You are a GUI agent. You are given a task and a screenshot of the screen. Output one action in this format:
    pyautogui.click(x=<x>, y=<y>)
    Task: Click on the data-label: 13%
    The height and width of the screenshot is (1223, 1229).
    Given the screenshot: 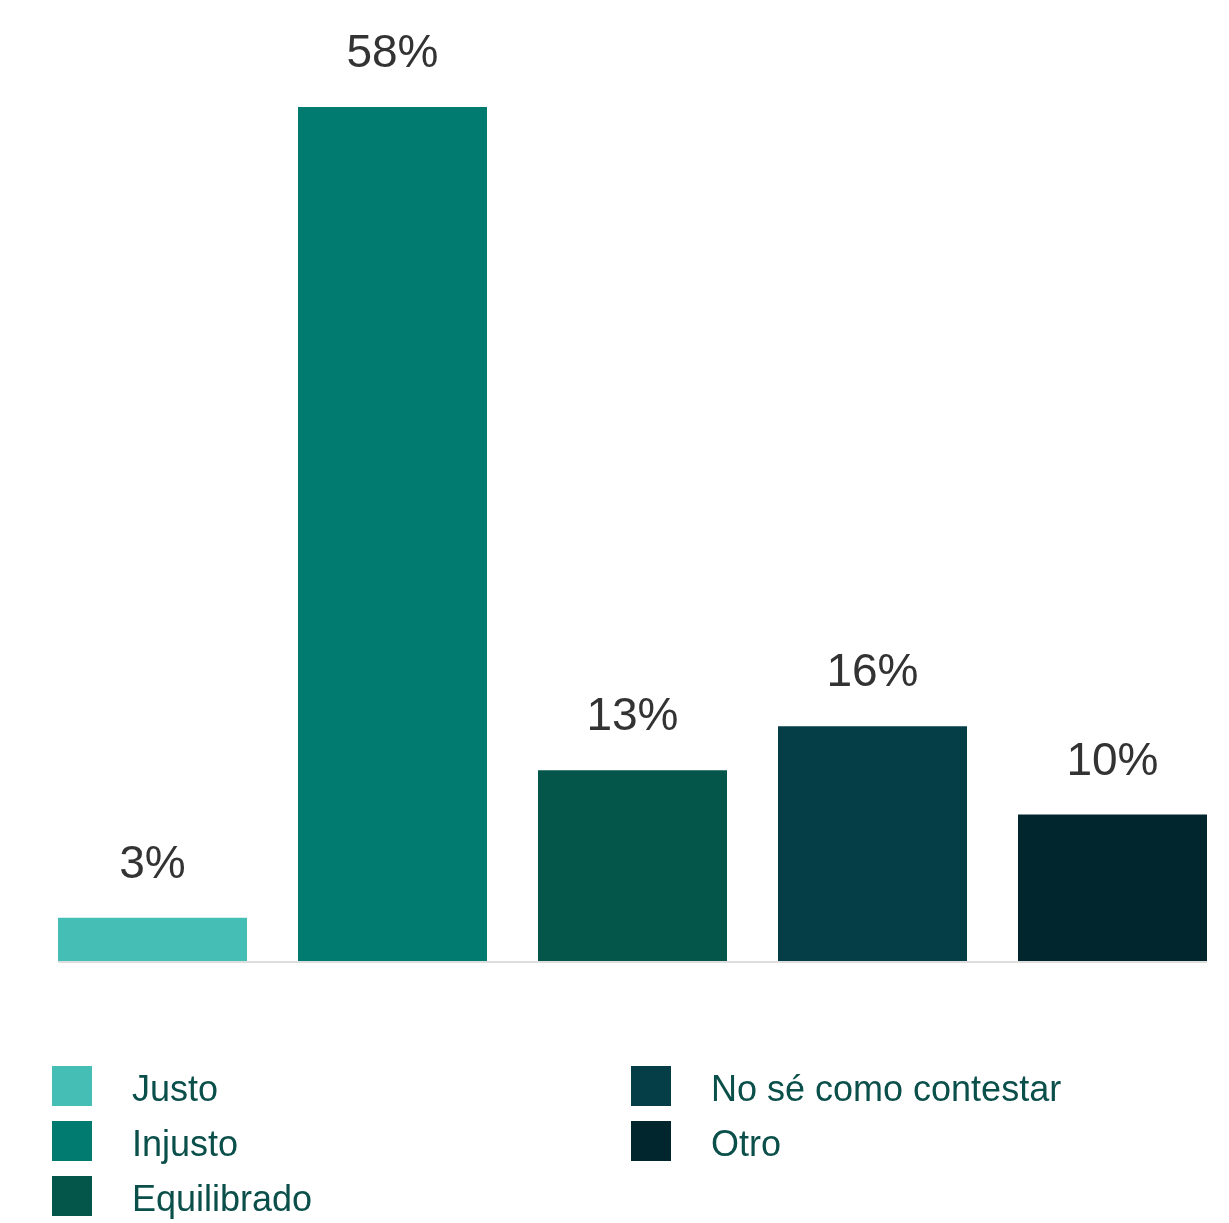 What is the action you would take?
    pyautogui.click(x=632, y=714)
    